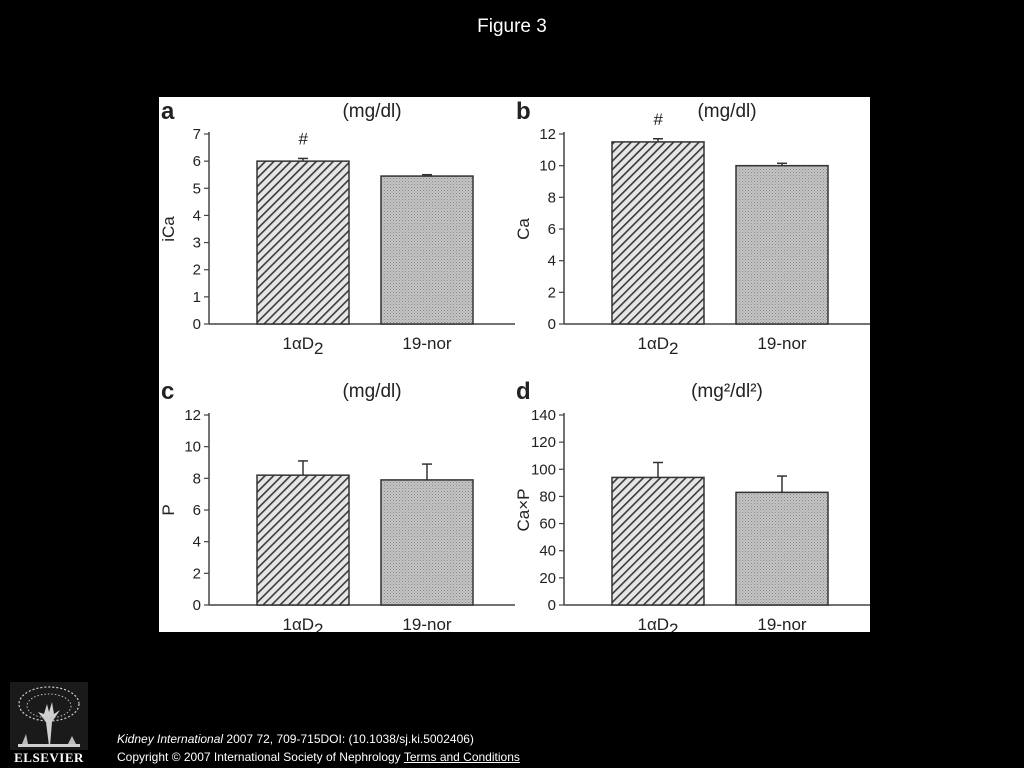  What do you see at coordinates (727, 391) in the screenshot?
I see `panel-unit-d: (mg²/dl²)` at bounding box center [727, 391].